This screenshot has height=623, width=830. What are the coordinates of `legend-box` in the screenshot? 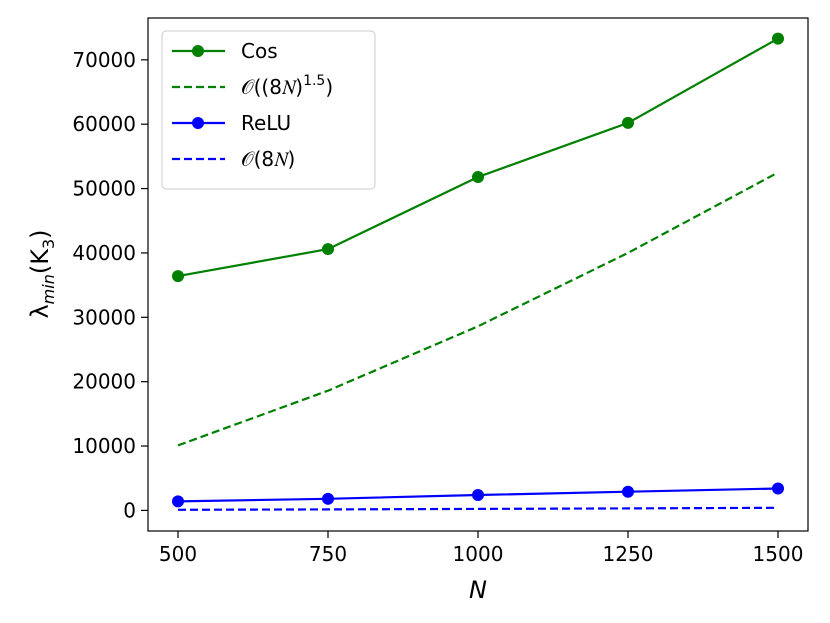 It's located at (268, 110).